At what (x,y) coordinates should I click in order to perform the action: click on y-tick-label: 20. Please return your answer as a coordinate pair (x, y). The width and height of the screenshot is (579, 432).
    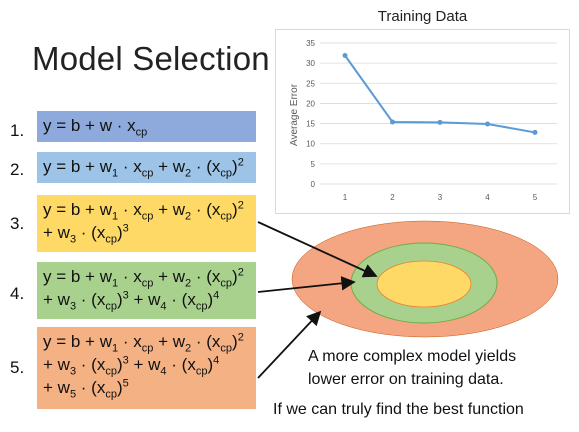
    Looking at the image, I should click on (310, 103).